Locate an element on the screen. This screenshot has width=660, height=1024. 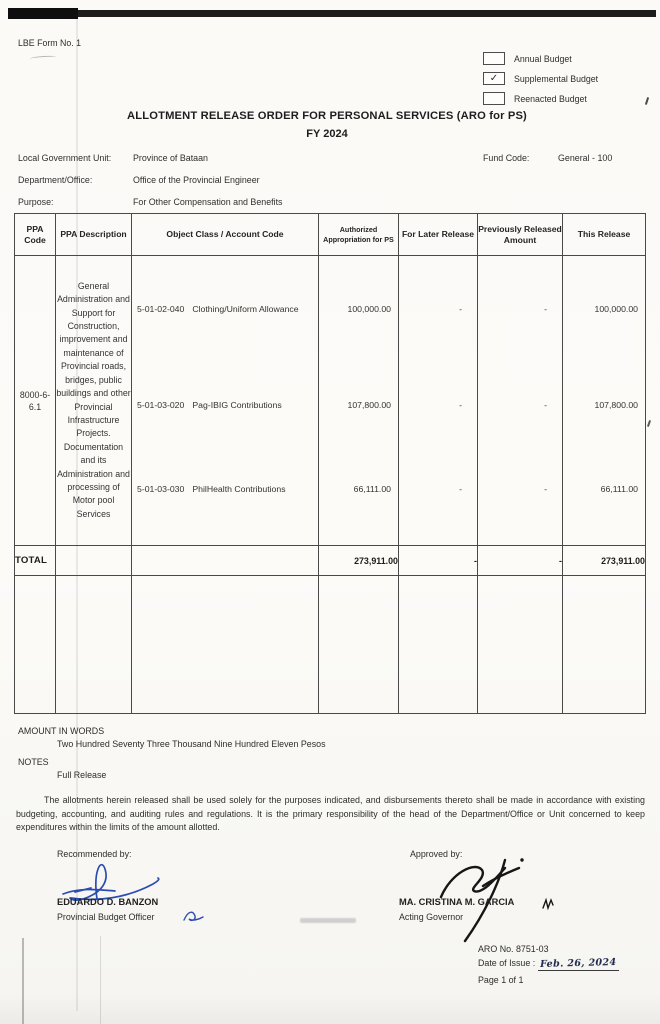
purpose-label: Purpose: is located at coordinates (36, 202).